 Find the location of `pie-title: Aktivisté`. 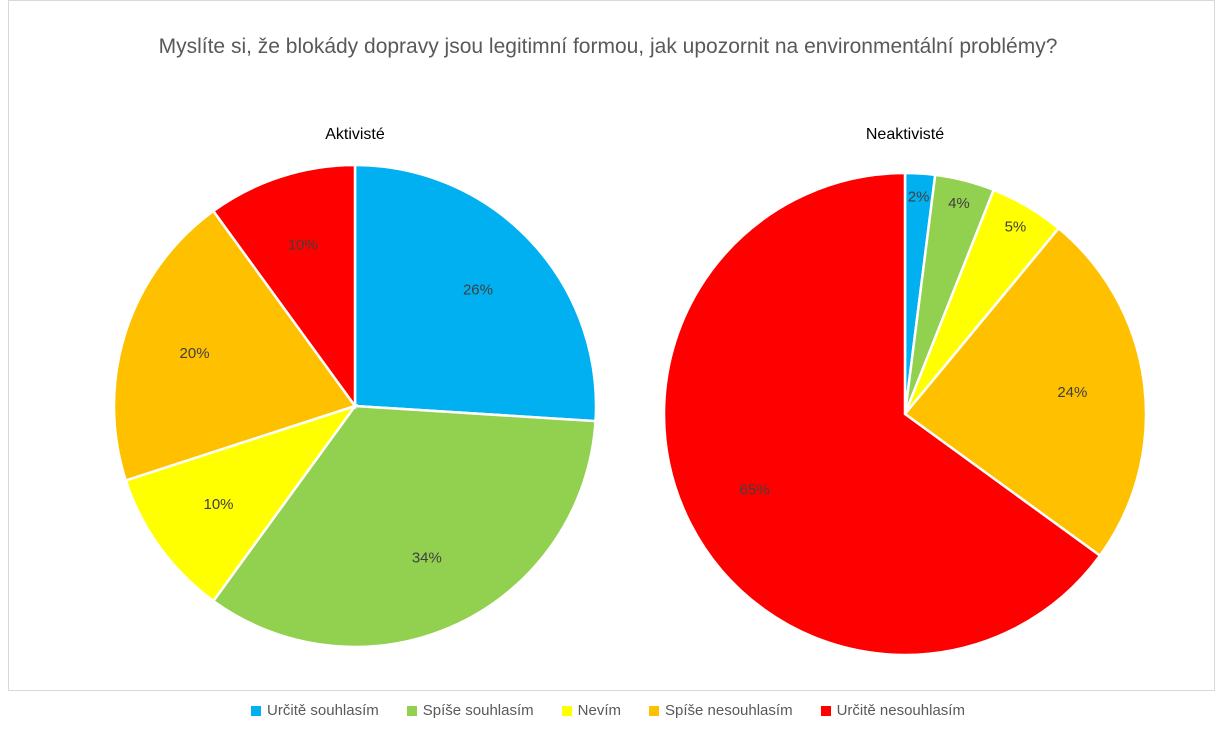

pie-title: Aktivisté is located at coordinates (355, 134).